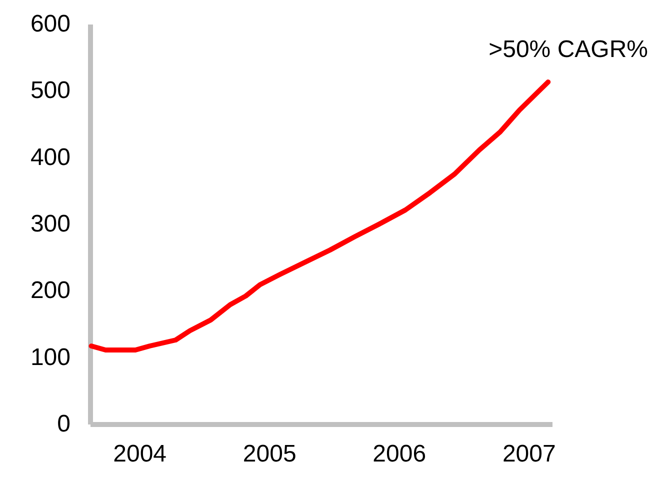 This screenshot has width=652, height=483. What do you see at coordinates (63, 424) in the screenshot?
I see `y-tick-label: 0` at bounding box center [63, 424].